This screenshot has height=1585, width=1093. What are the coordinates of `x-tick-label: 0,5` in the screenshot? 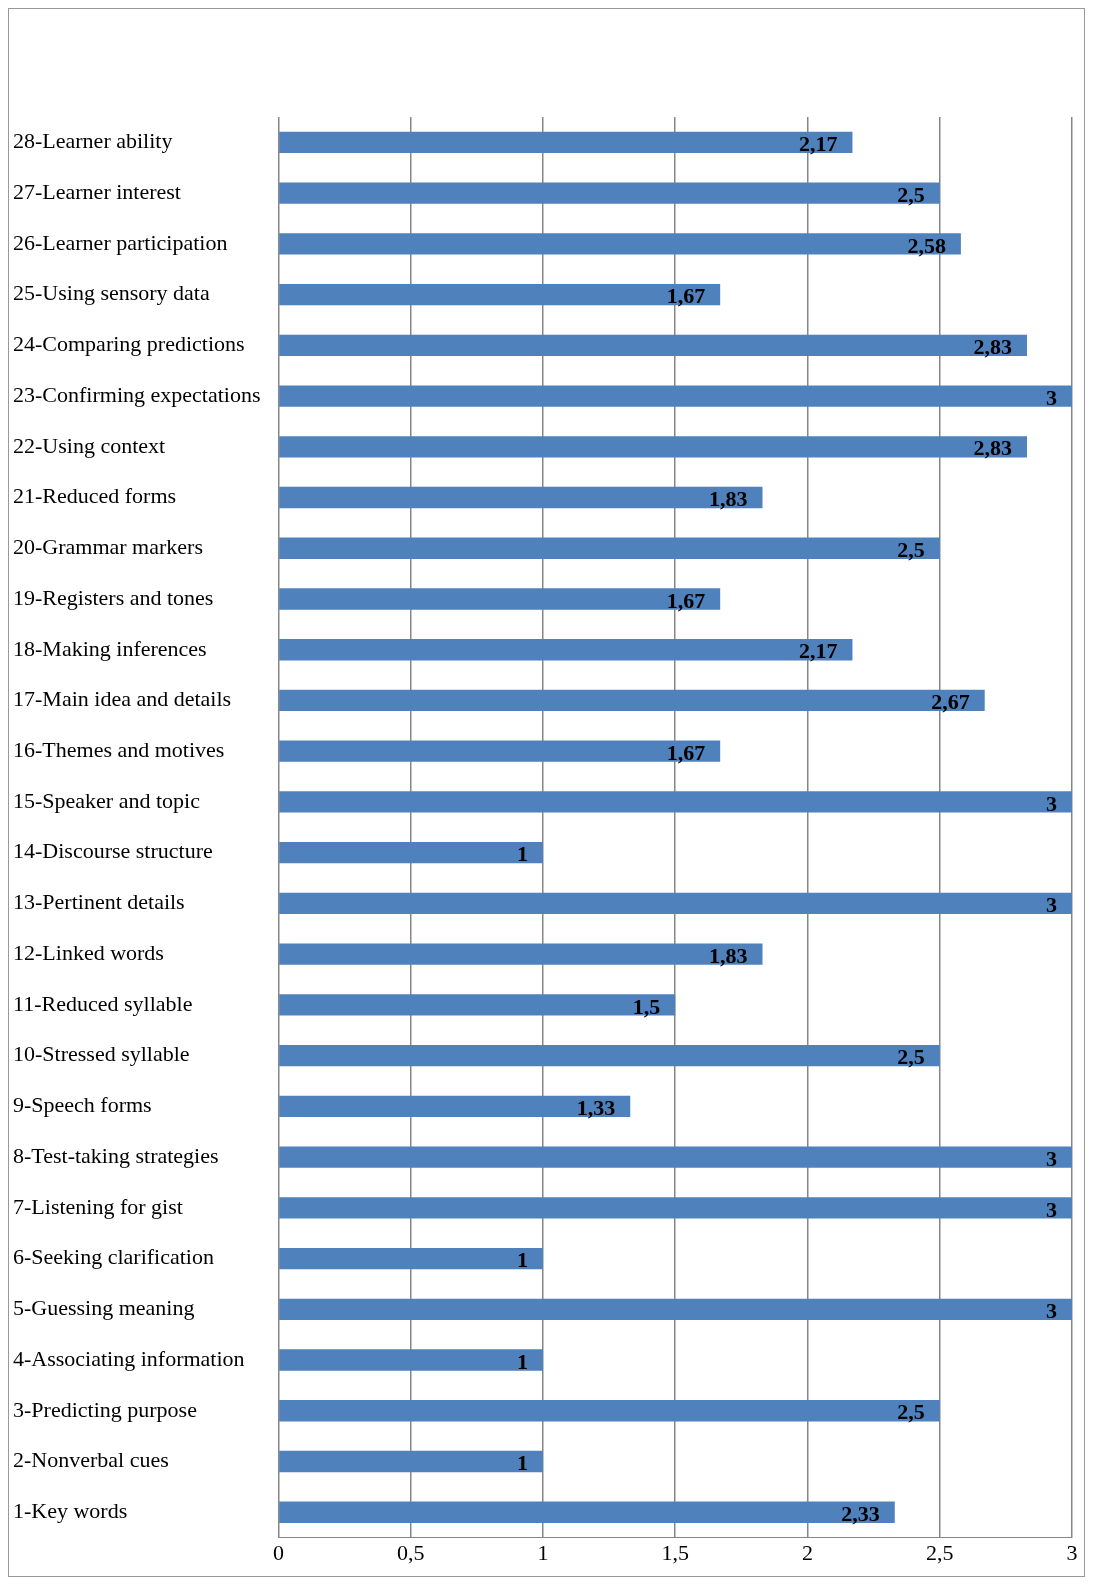 It's located at (410, 1552).